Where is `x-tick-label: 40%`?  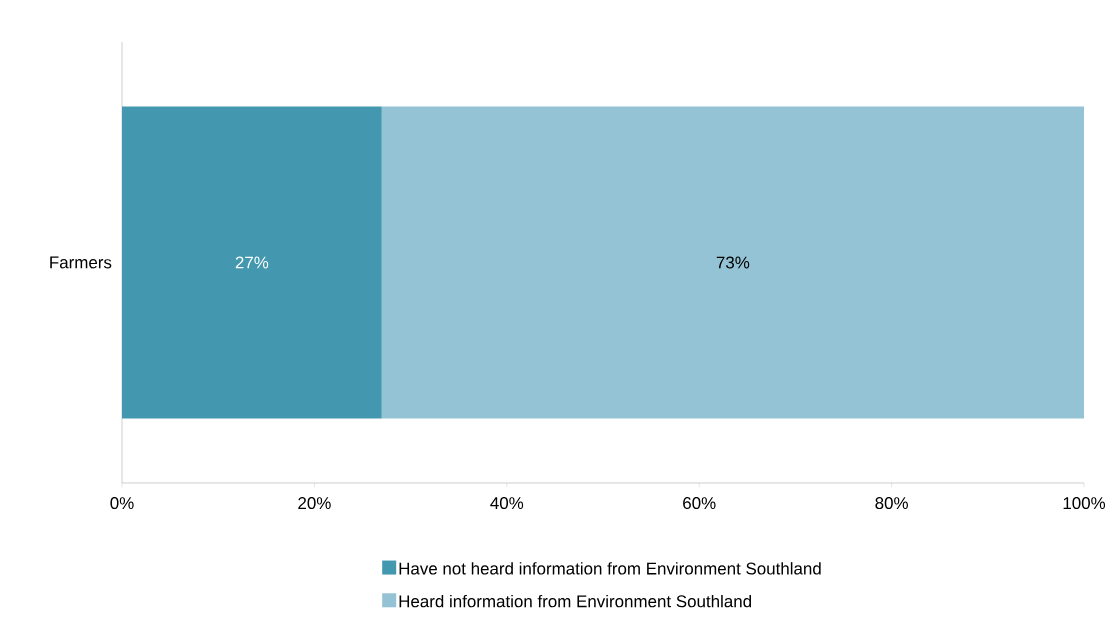
x-tick-label: 40% is located at coordinates (507, 503).